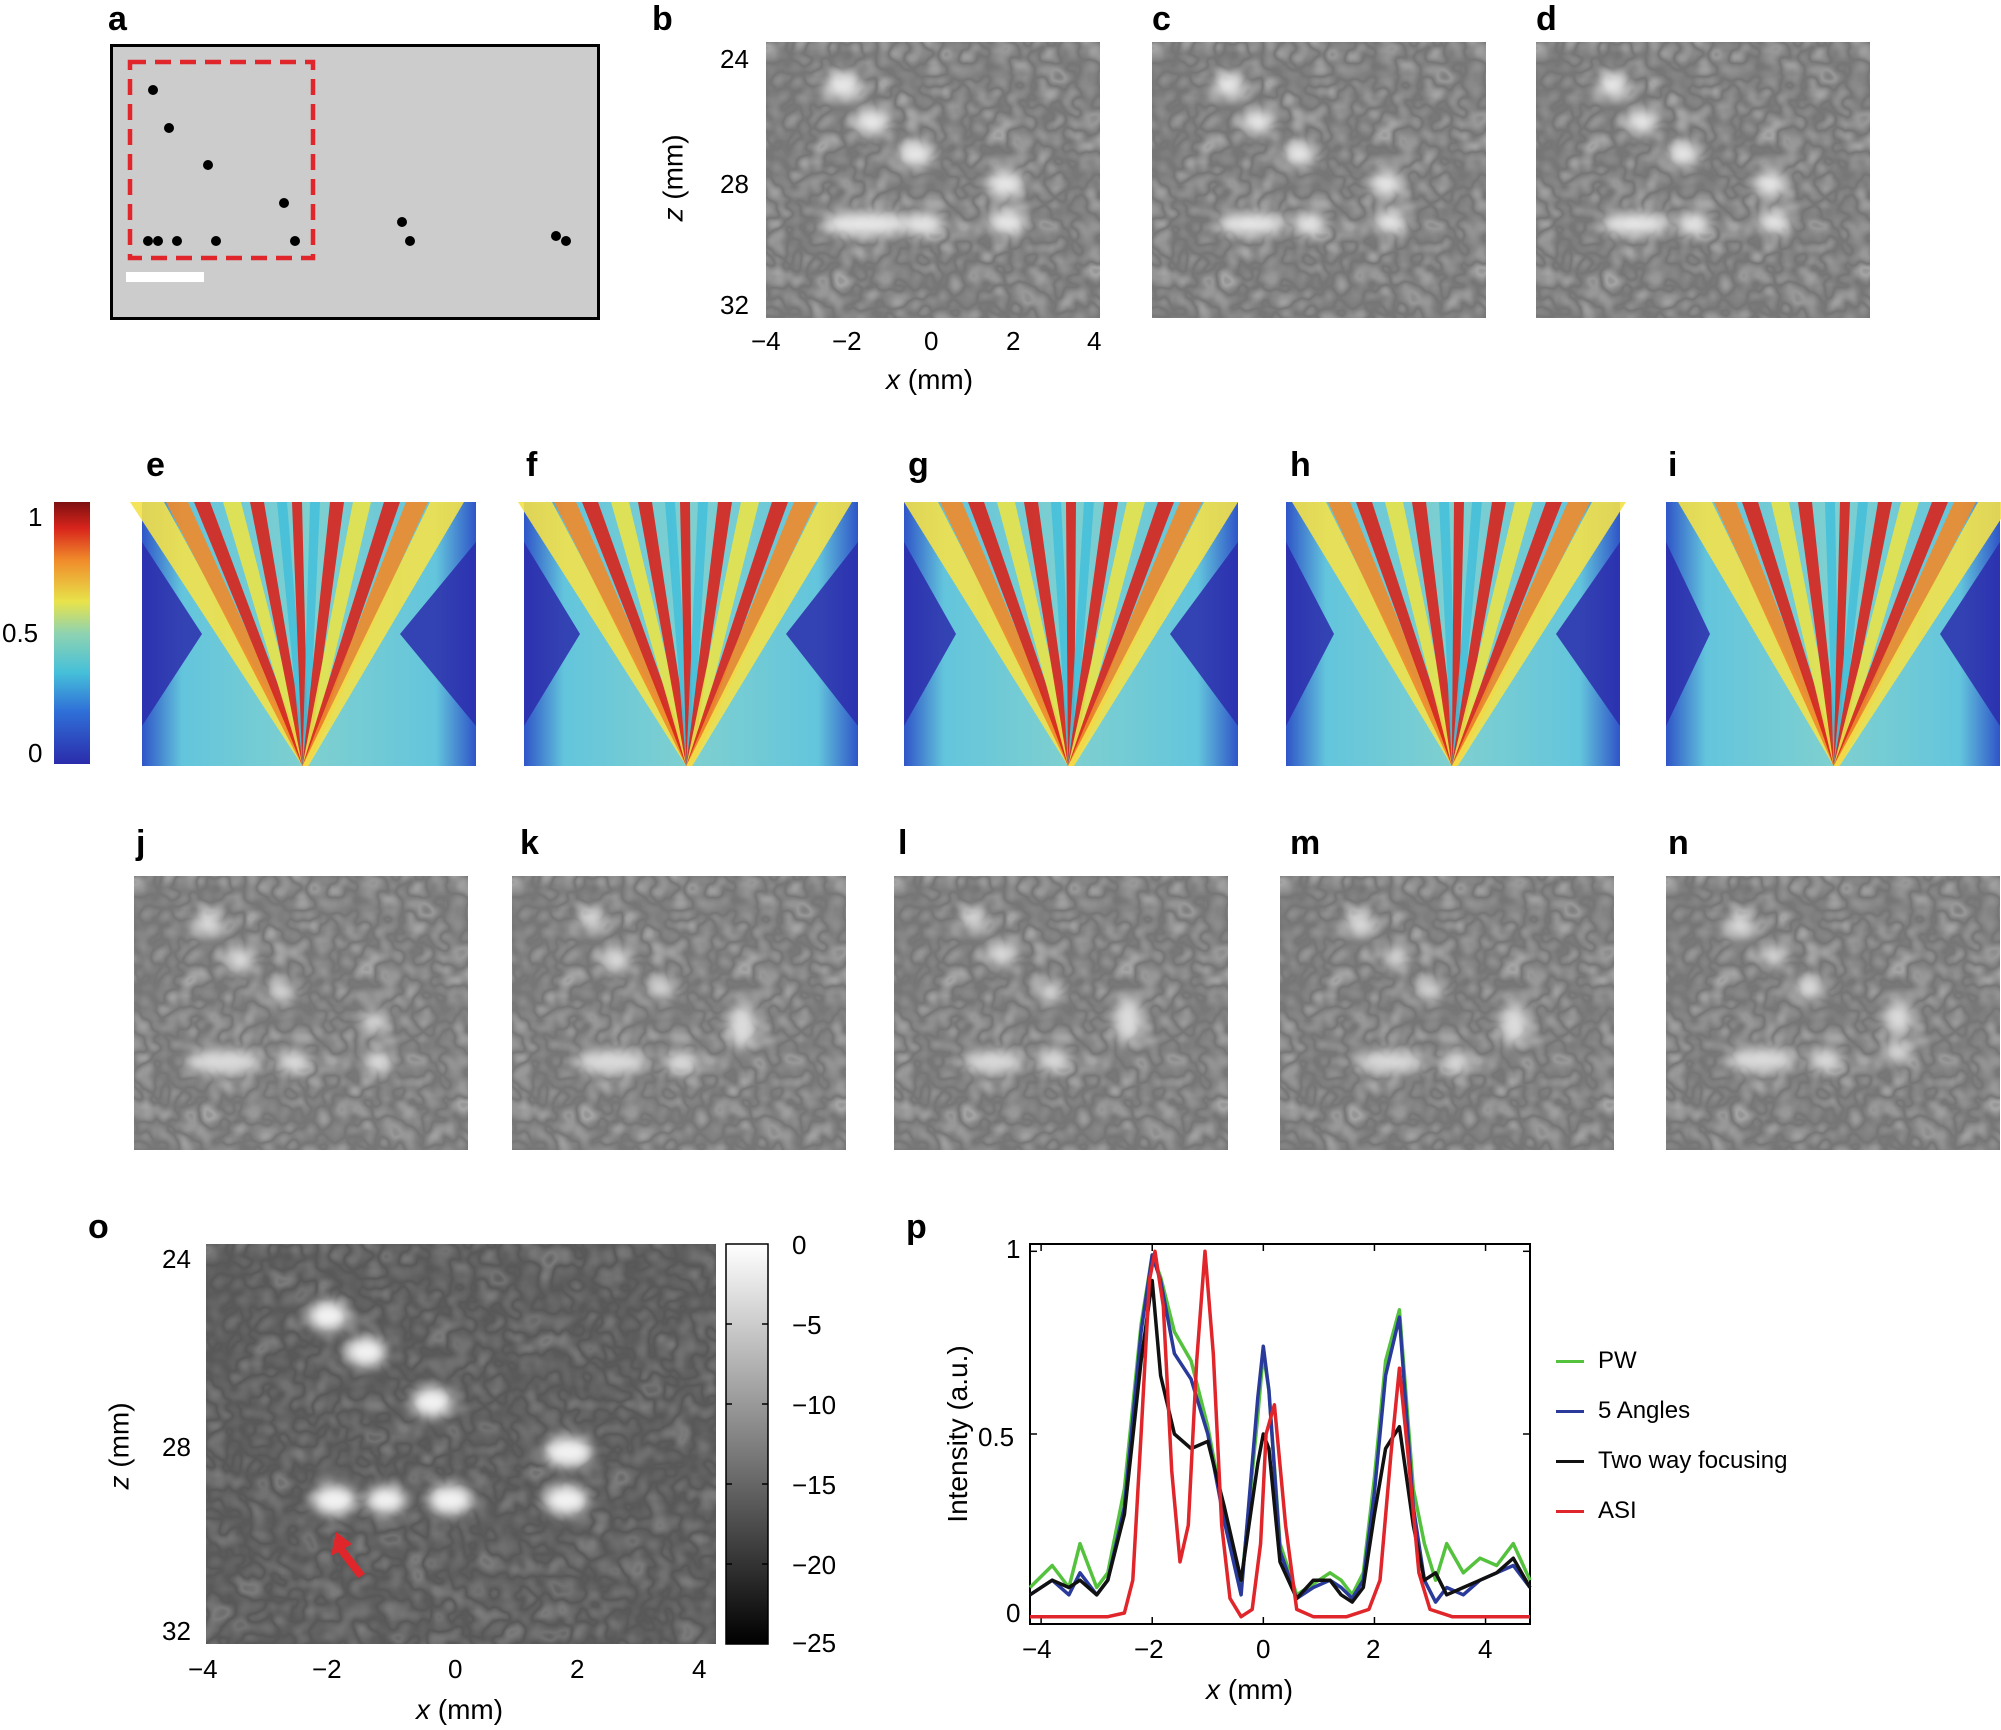 The height and width of the screenshot is (1730, 2001). Describe the element at coordinates (72, 633) in the screenshot. I see `jet-colorbar` at that location.